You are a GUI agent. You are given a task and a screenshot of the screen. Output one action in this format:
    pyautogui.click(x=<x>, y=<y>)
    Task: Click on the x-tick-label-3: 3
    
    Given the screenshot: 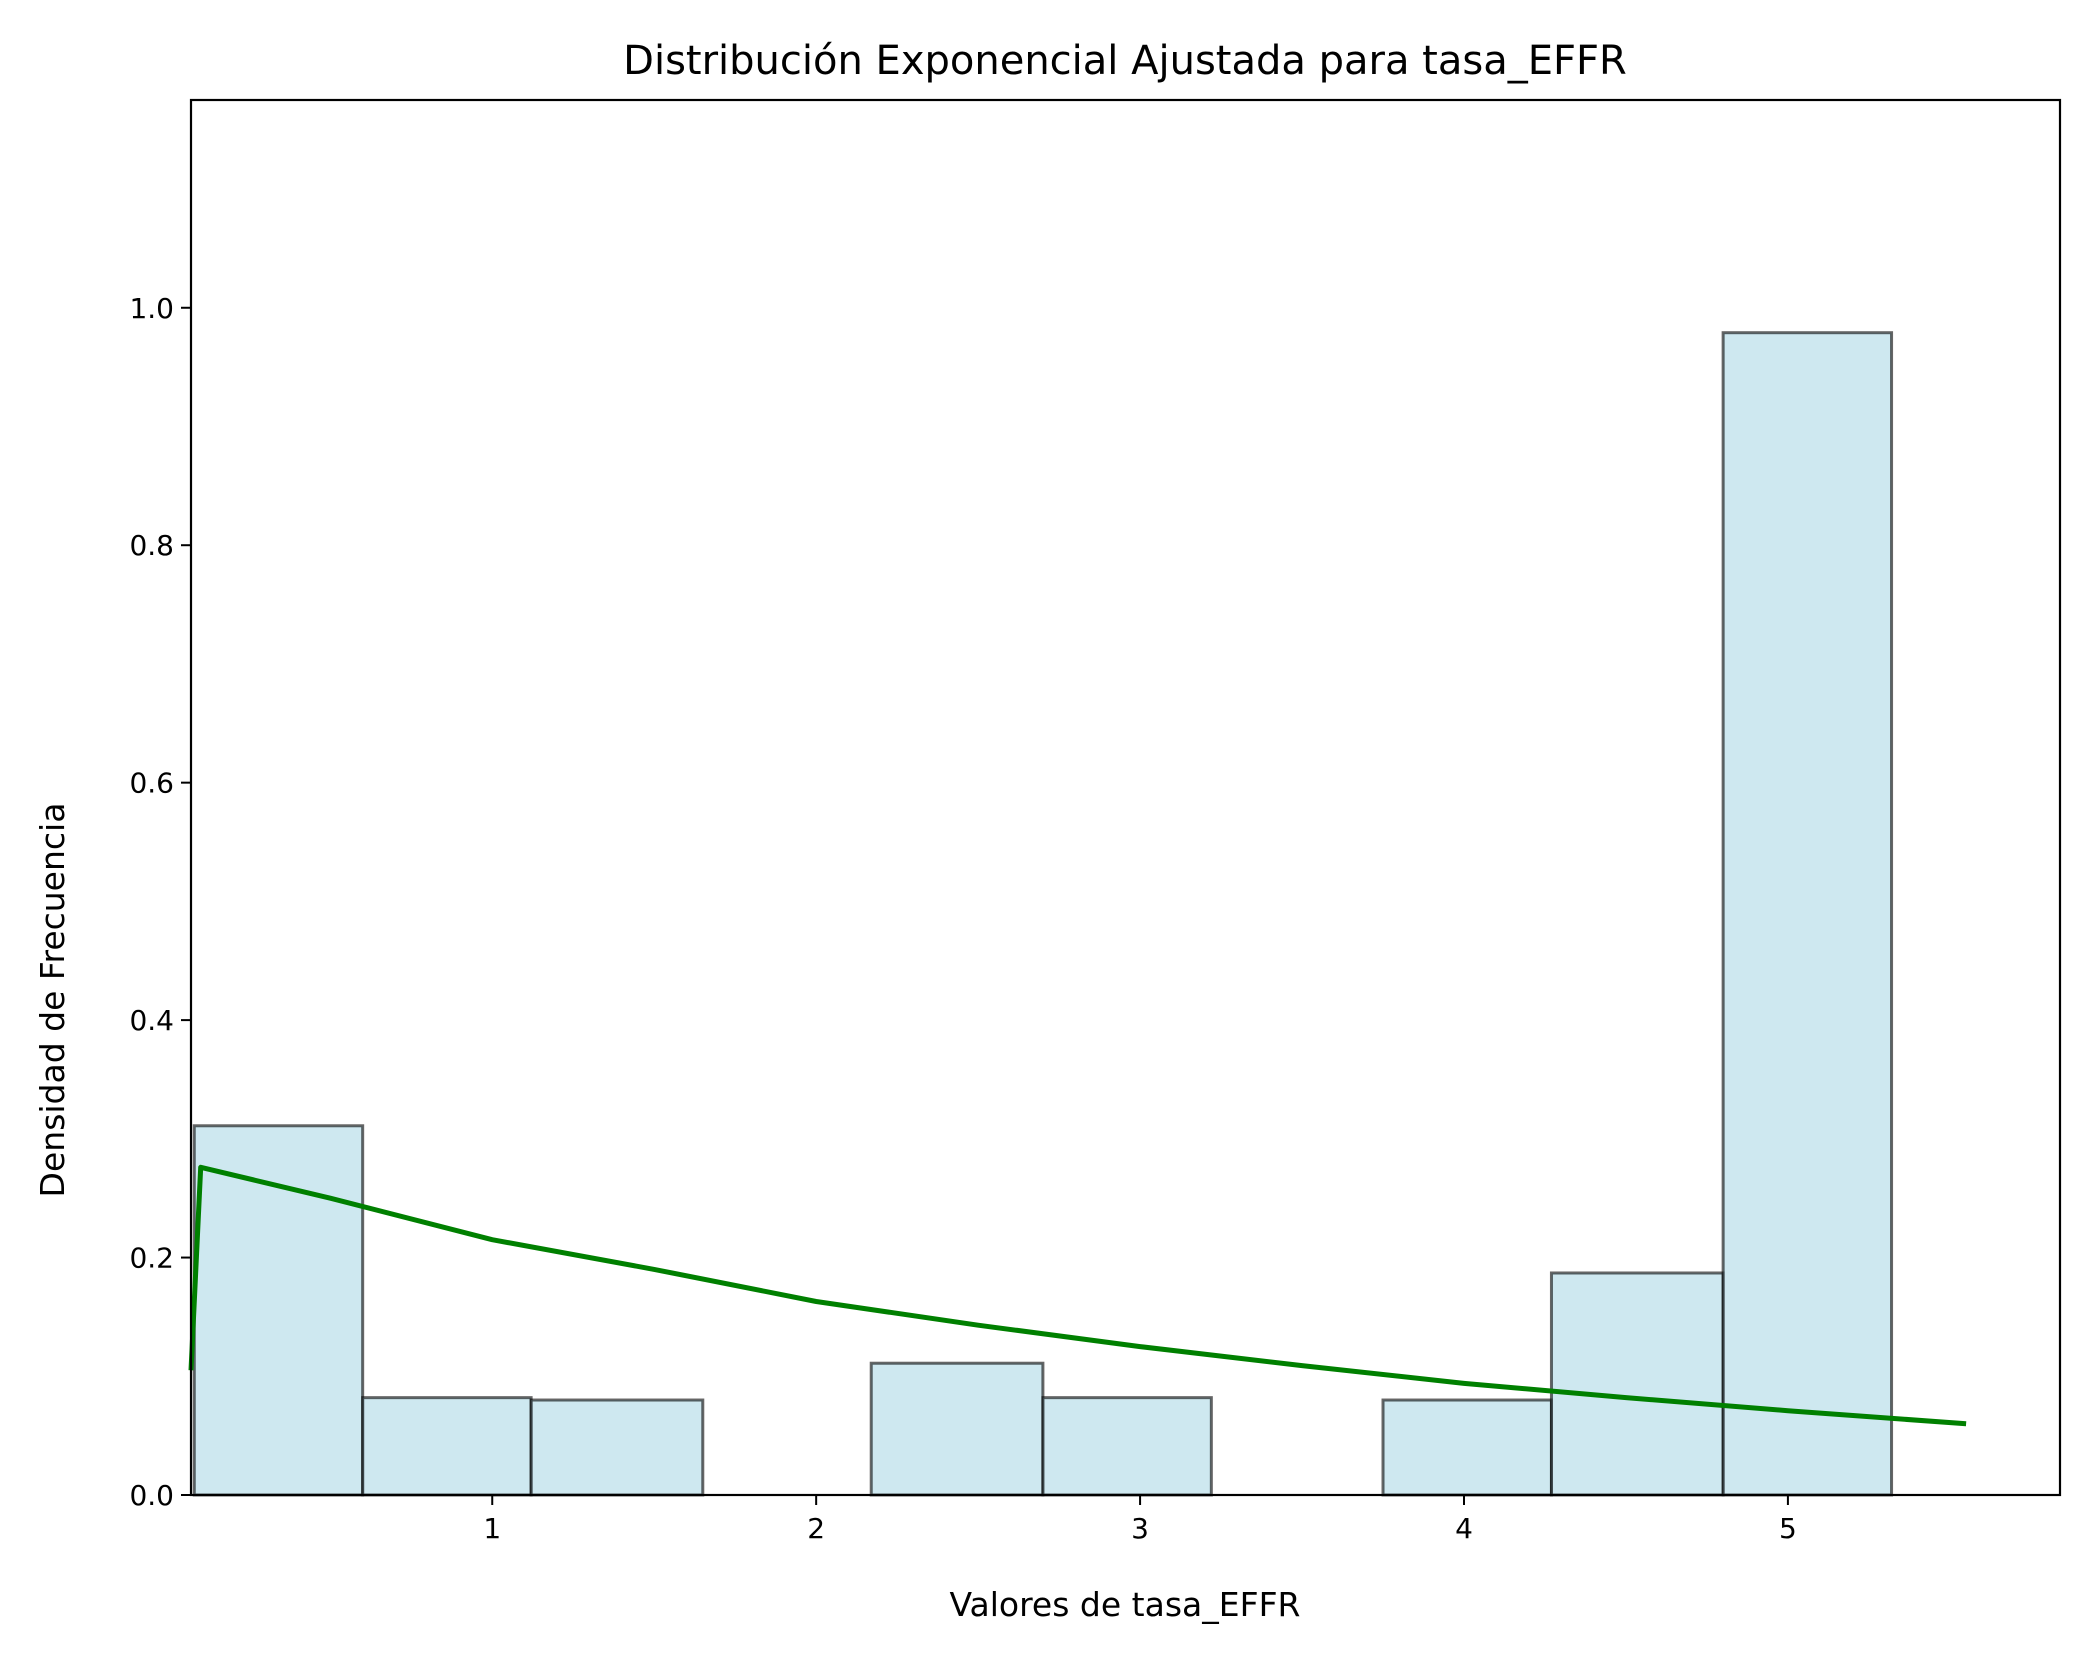 What is the action you would take?
    pyautogui.click(x=1140, y=1528)
    